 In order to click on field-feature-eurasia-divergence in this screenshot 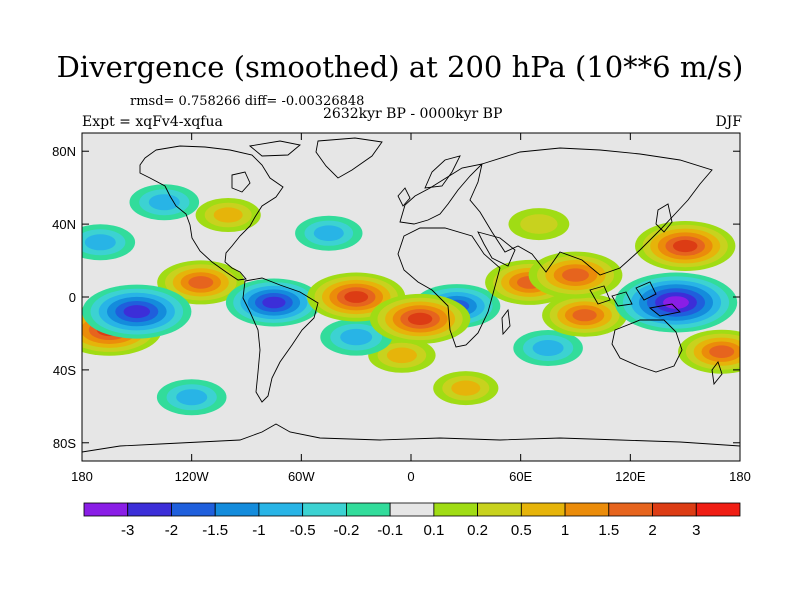, I will do `click(539, 224)`.